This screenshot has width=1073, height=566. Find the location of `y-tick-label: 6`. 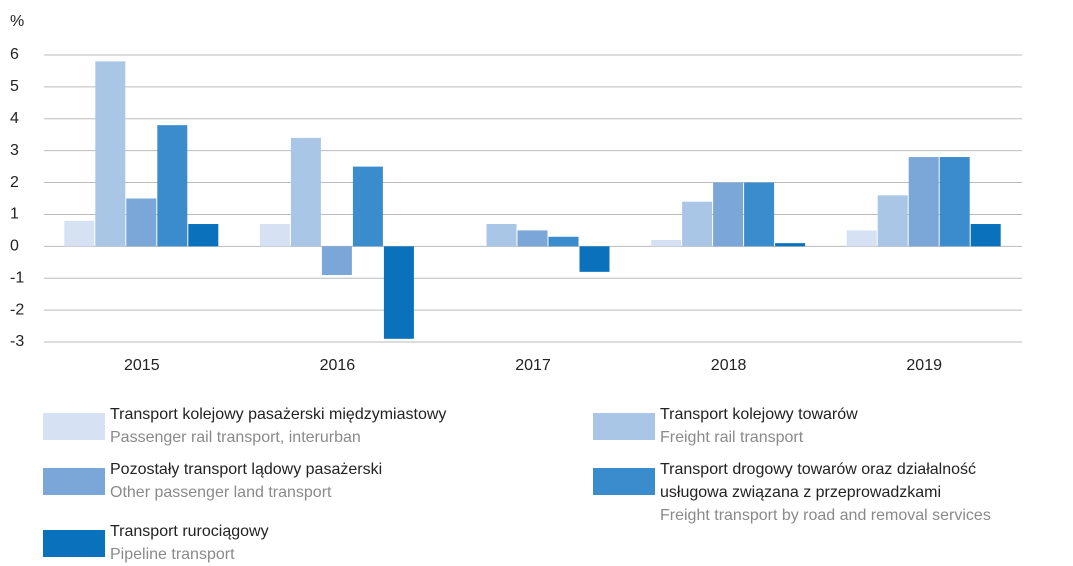

y-tick-label: 6 is located at coordinates (14, 54).